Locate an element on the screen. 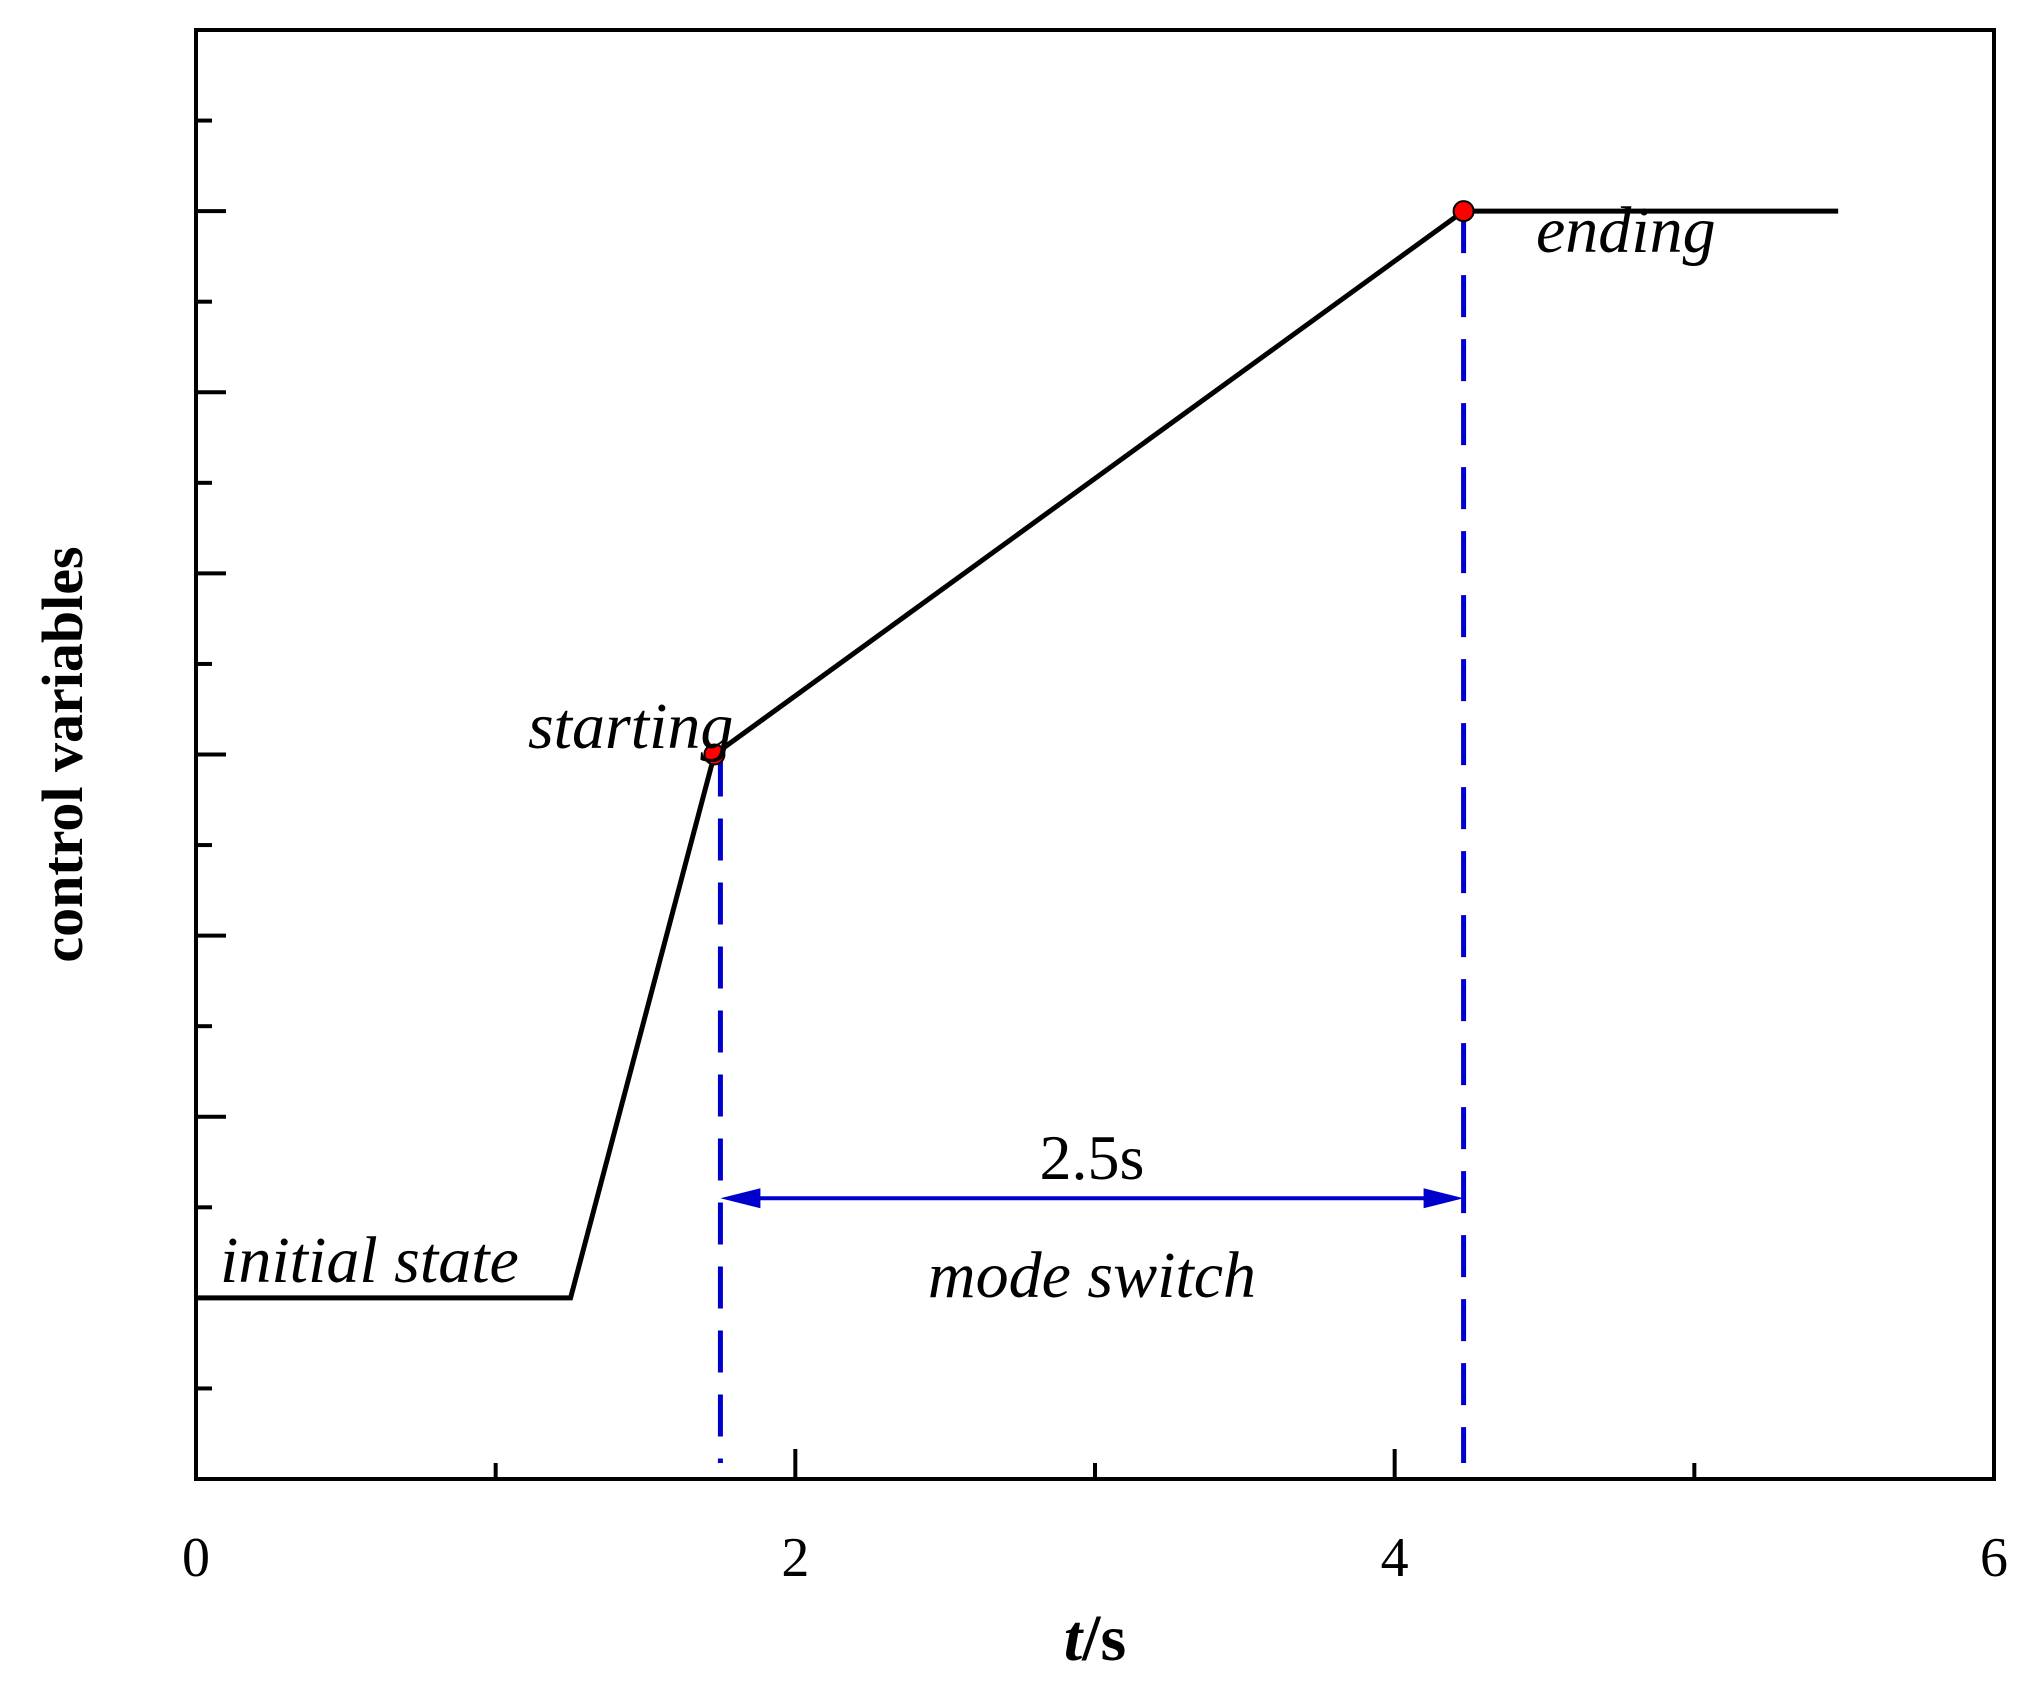 The width and height of the screenshot is (2033, 1686). duration-arrow-head-right is located at coordinates (1443, 1198).